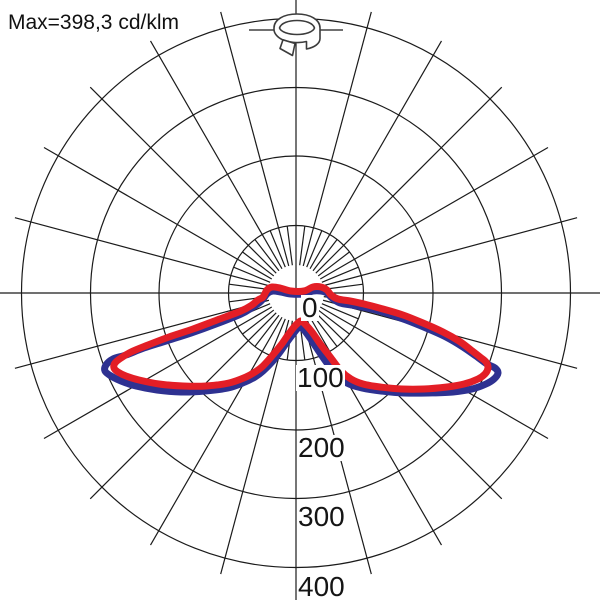 This screenshot has height=600, width=600. I want to click on intensity-curve-c0, so click(301, 338).